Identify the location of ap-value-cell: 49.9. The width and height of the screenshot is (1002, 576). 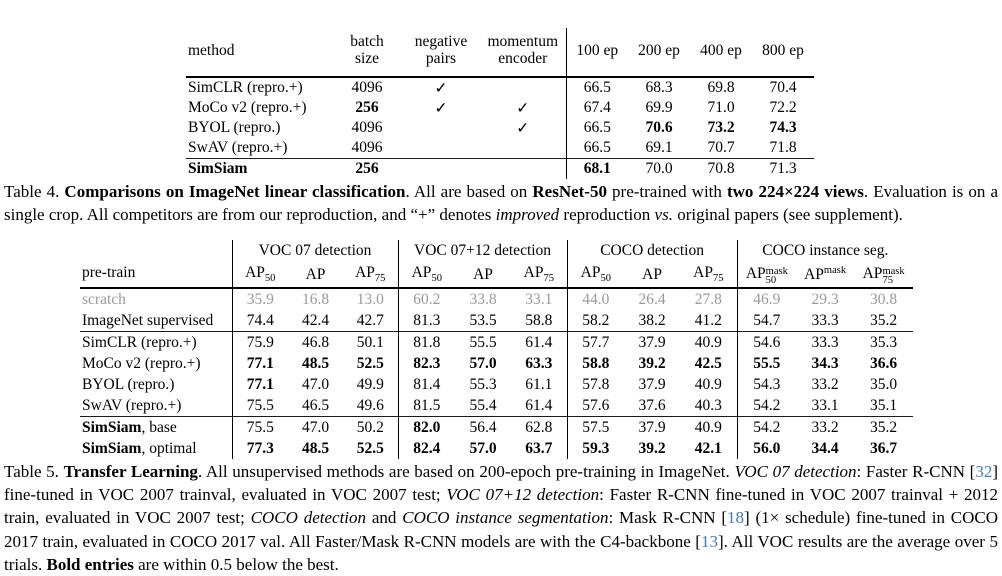
(370, 384).